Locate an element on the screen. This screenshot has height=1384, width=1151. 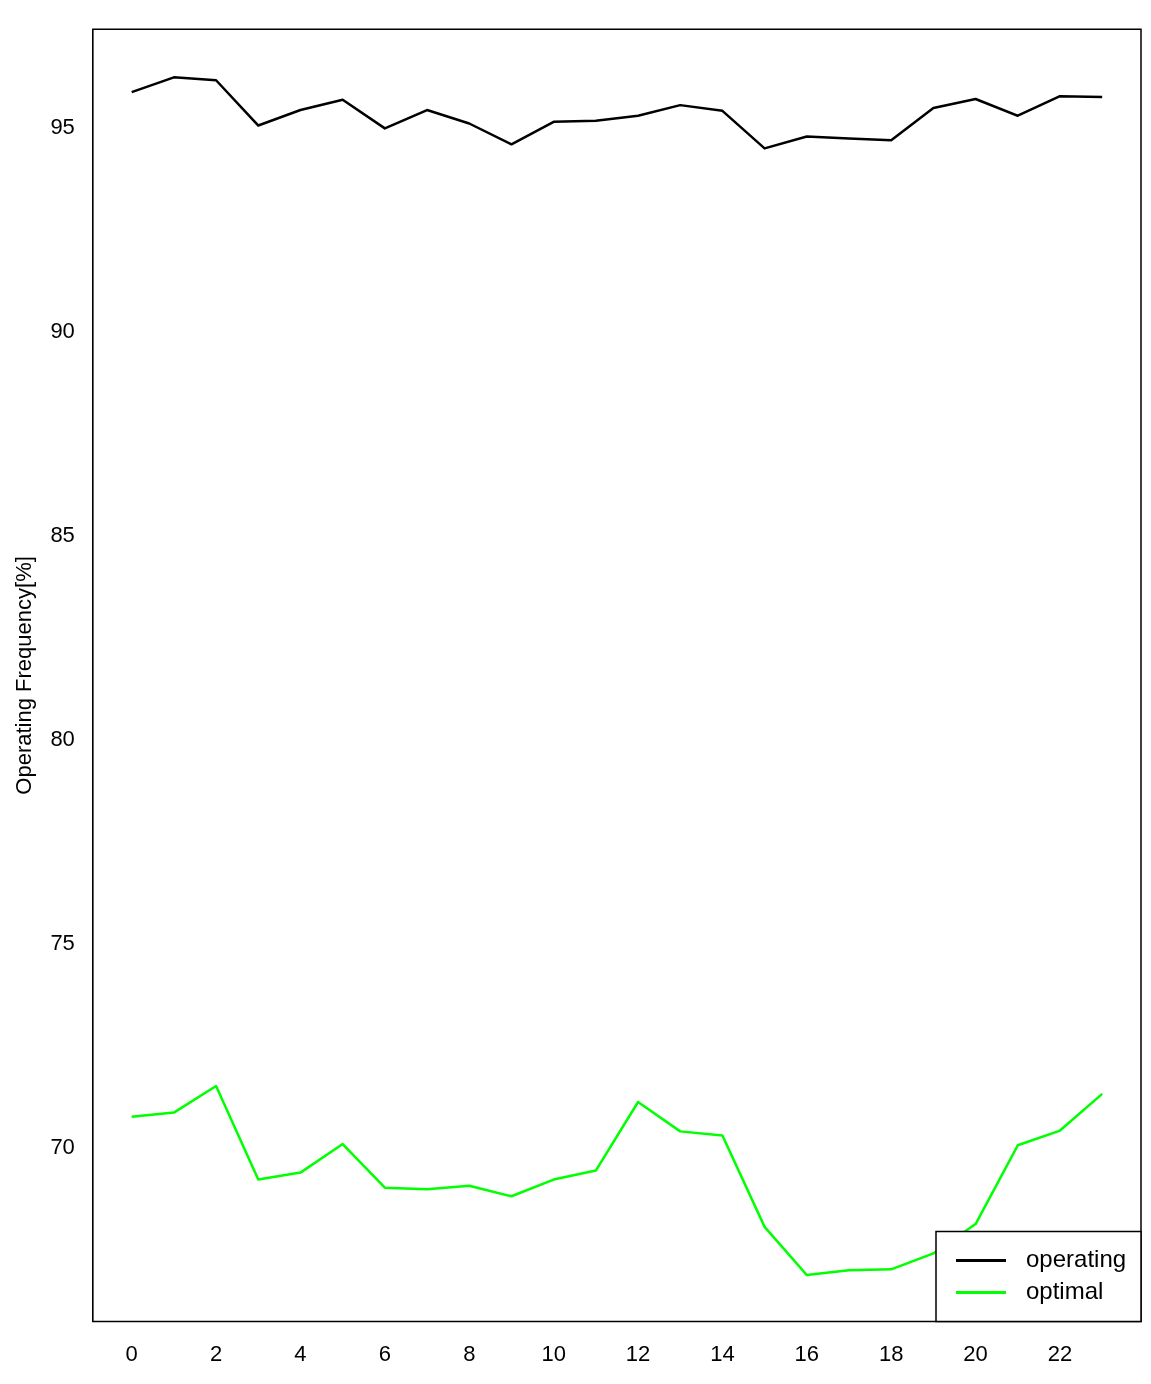
x-tick-label: 12 is located at coordinates (638, 1353).